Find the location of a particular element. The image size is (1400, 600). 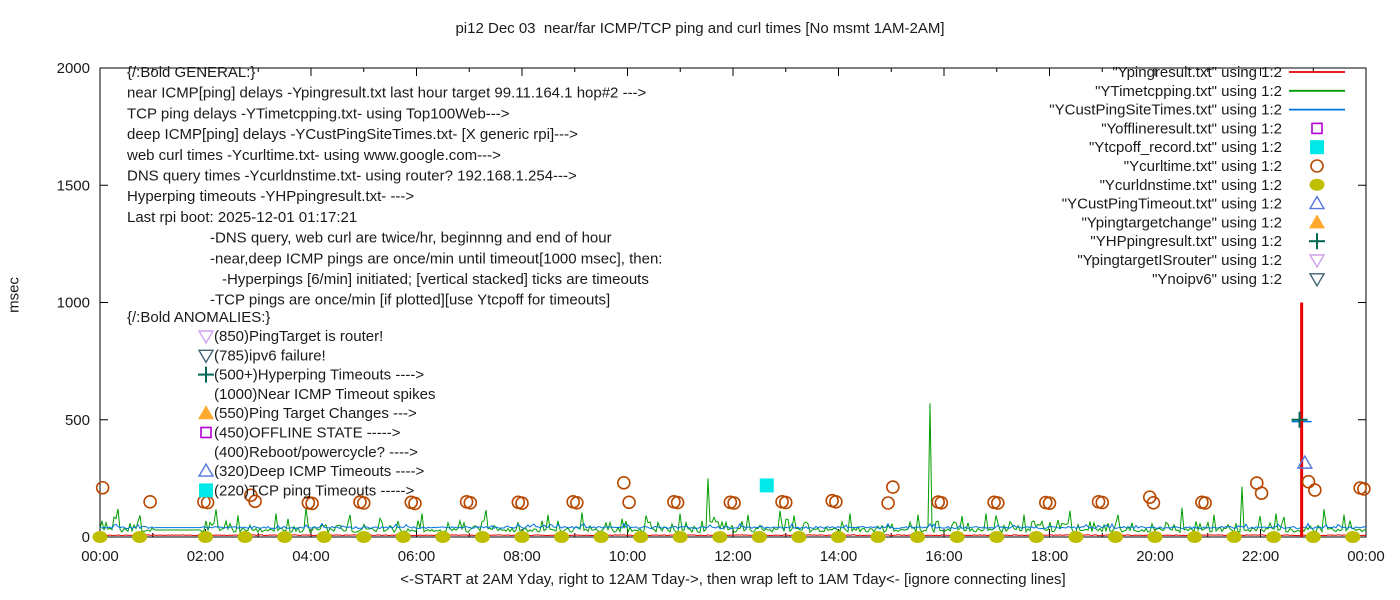

triangle-down-open-icon is located at coordinates (1317, 280).